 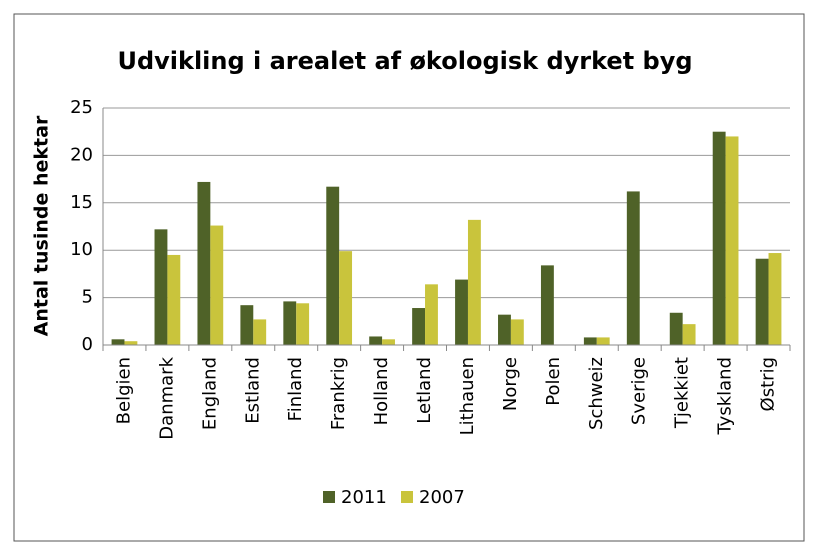 What do you see at coordinates (87, 297) in the screenshot?
I see `y-tick-label: 5` at bounding box center [87, 297].